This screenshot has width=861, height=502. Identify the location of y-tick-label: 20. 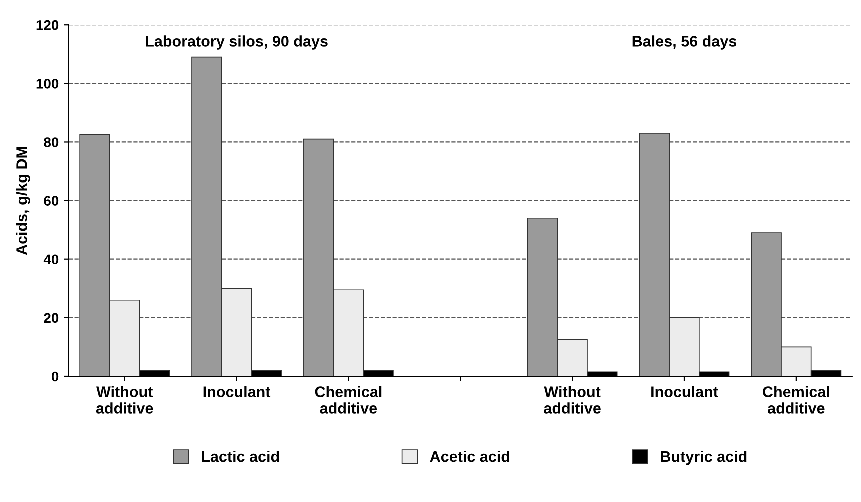
(51, 318).